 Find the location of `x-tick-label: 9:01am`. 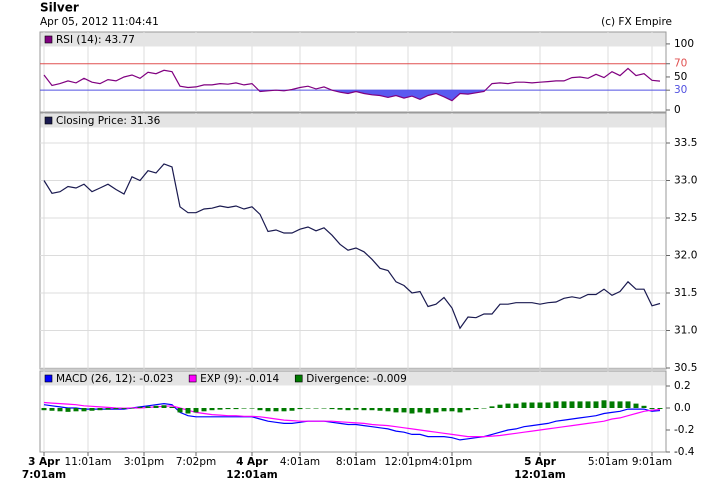

x-tick-label: 9:01am is located at coordinates (652, 462).